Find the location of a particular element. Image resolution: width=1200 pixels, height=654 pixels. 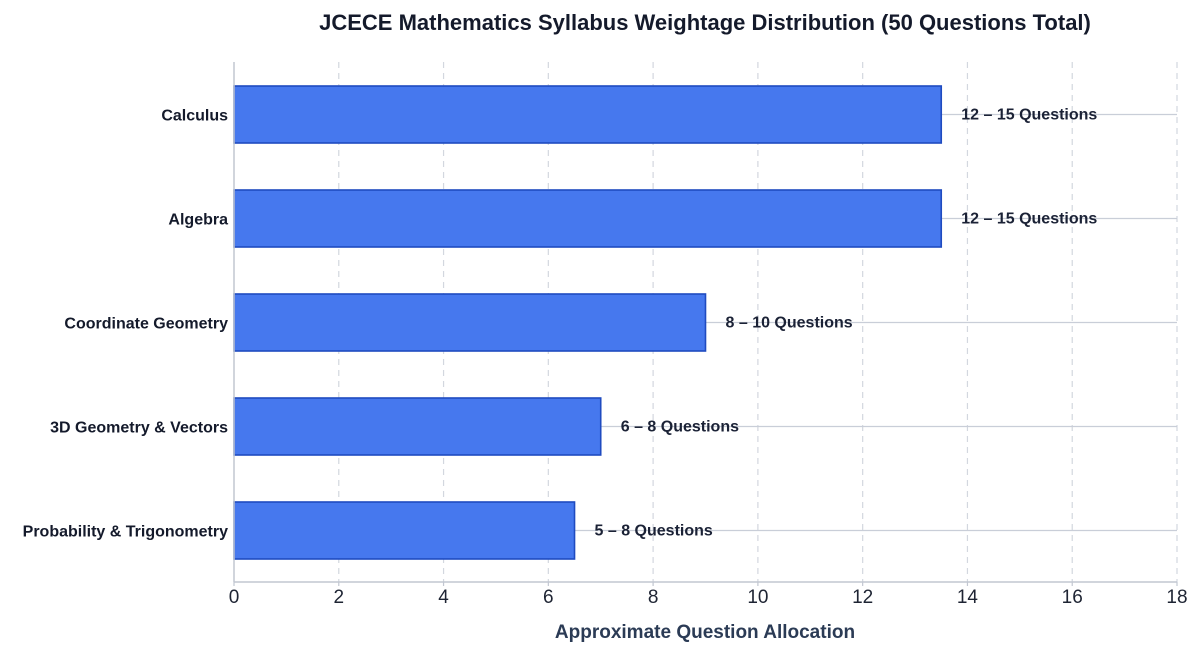

data-label-2: 8 – 10 Questions is located at coordinates (789, 323).